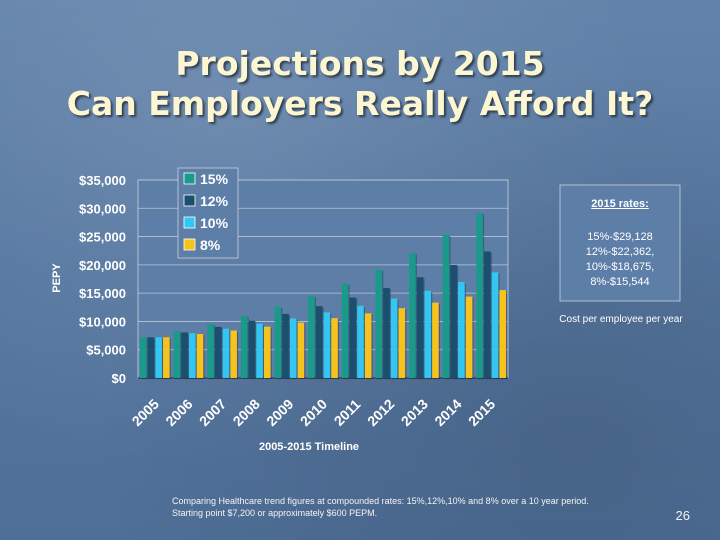 The height and width of the screenshot is (540, 720). I want to click on x-tick-label: 2006, so click(178, 412).